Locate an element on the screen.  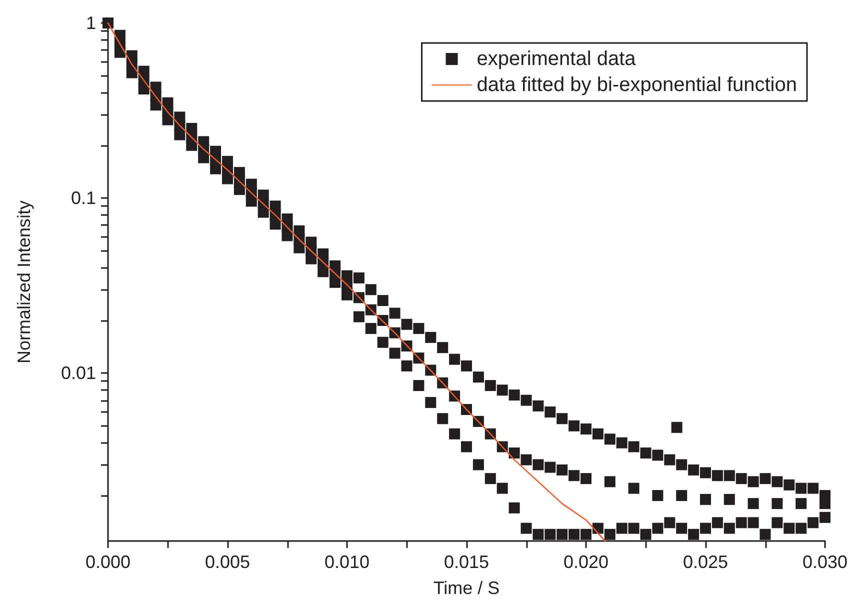
x-tick-label: 0.010 is located at coordinates (347, 562).